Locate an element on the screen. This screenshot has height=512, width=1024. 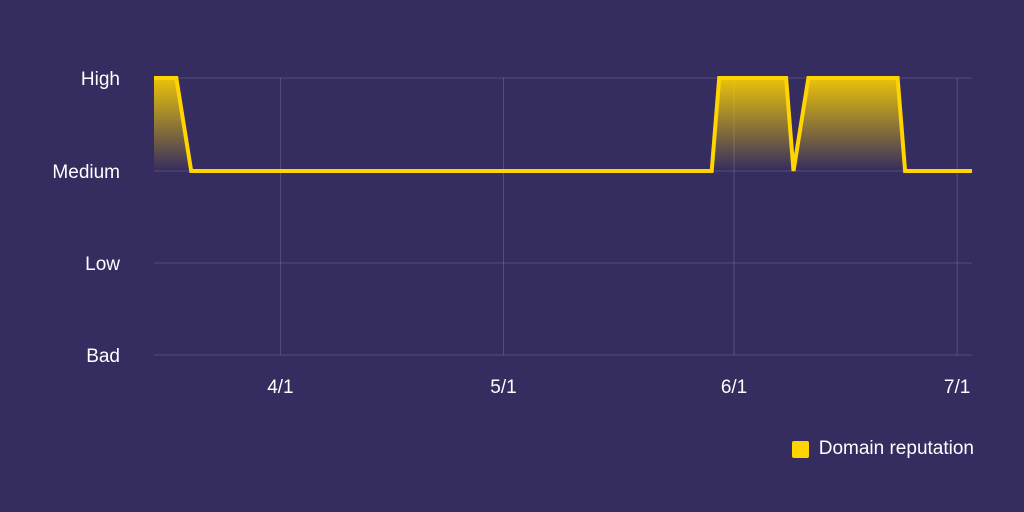
y-axis-labels: Bad Low Medium High is located at coordinates (86, 218).